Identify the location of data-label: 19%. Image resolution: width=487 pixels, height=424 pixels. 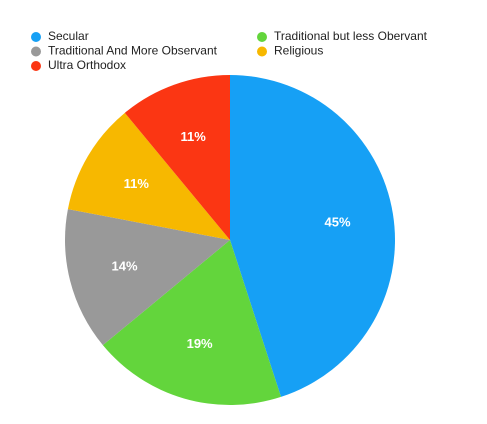
(200, 343).